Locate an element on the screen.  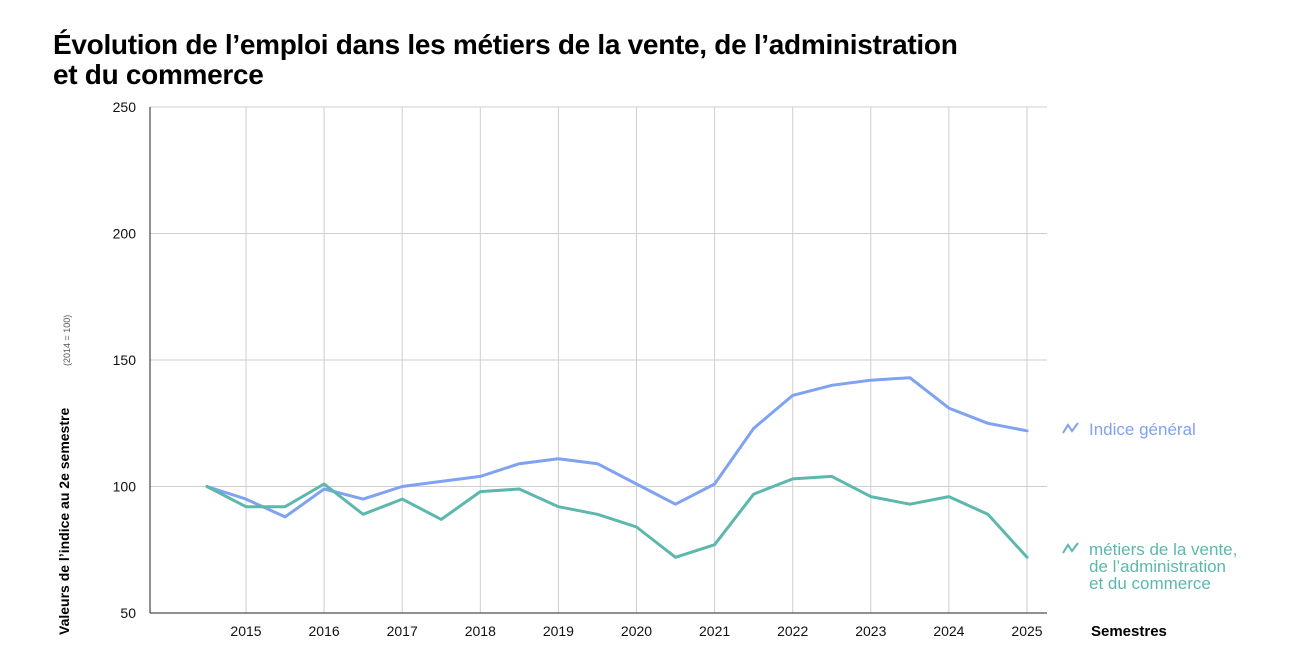
y-tick-label-50: 50 is located at coordinates (128, 613).